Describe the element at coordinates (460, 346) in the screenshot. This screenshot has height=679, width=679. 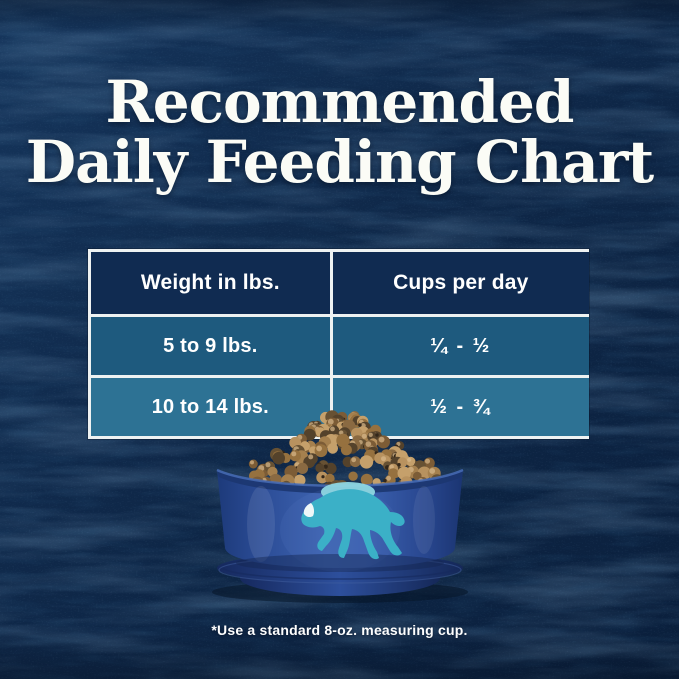
I see `table-cell-cups-row1: ¼ - ½` at that location.